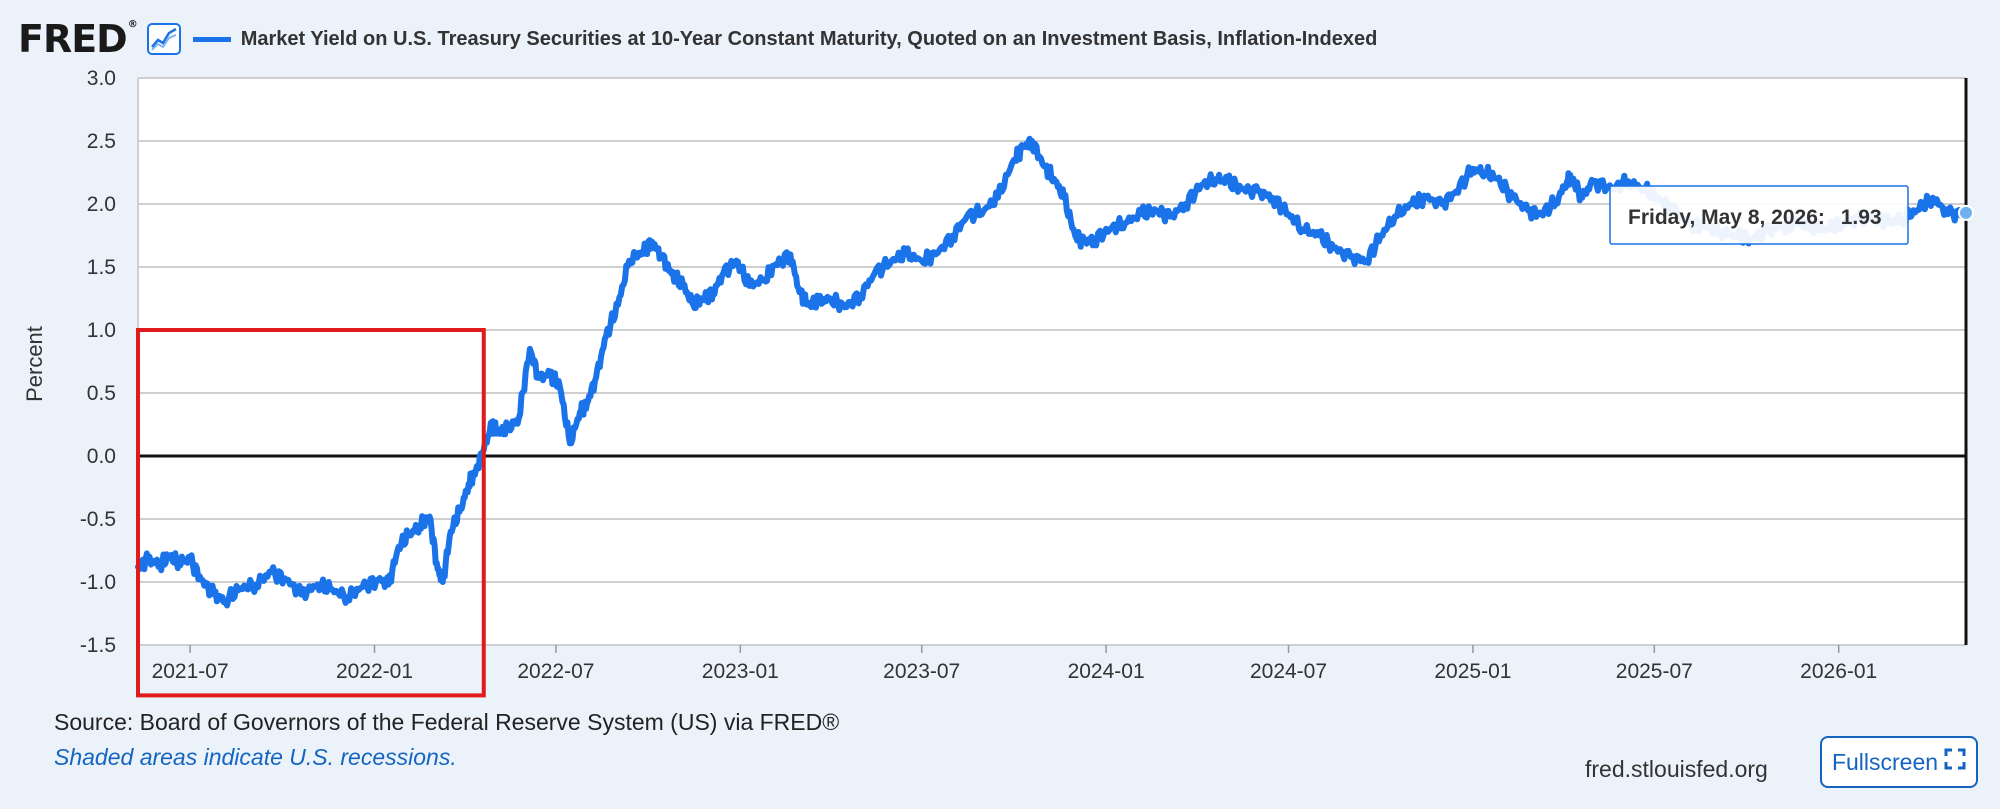 This screenshot has height=809, width=2000. What do you see at coordinates (211, 39) in the screenshot?
I see `legend-swatch` at bounding box center [211, 39].